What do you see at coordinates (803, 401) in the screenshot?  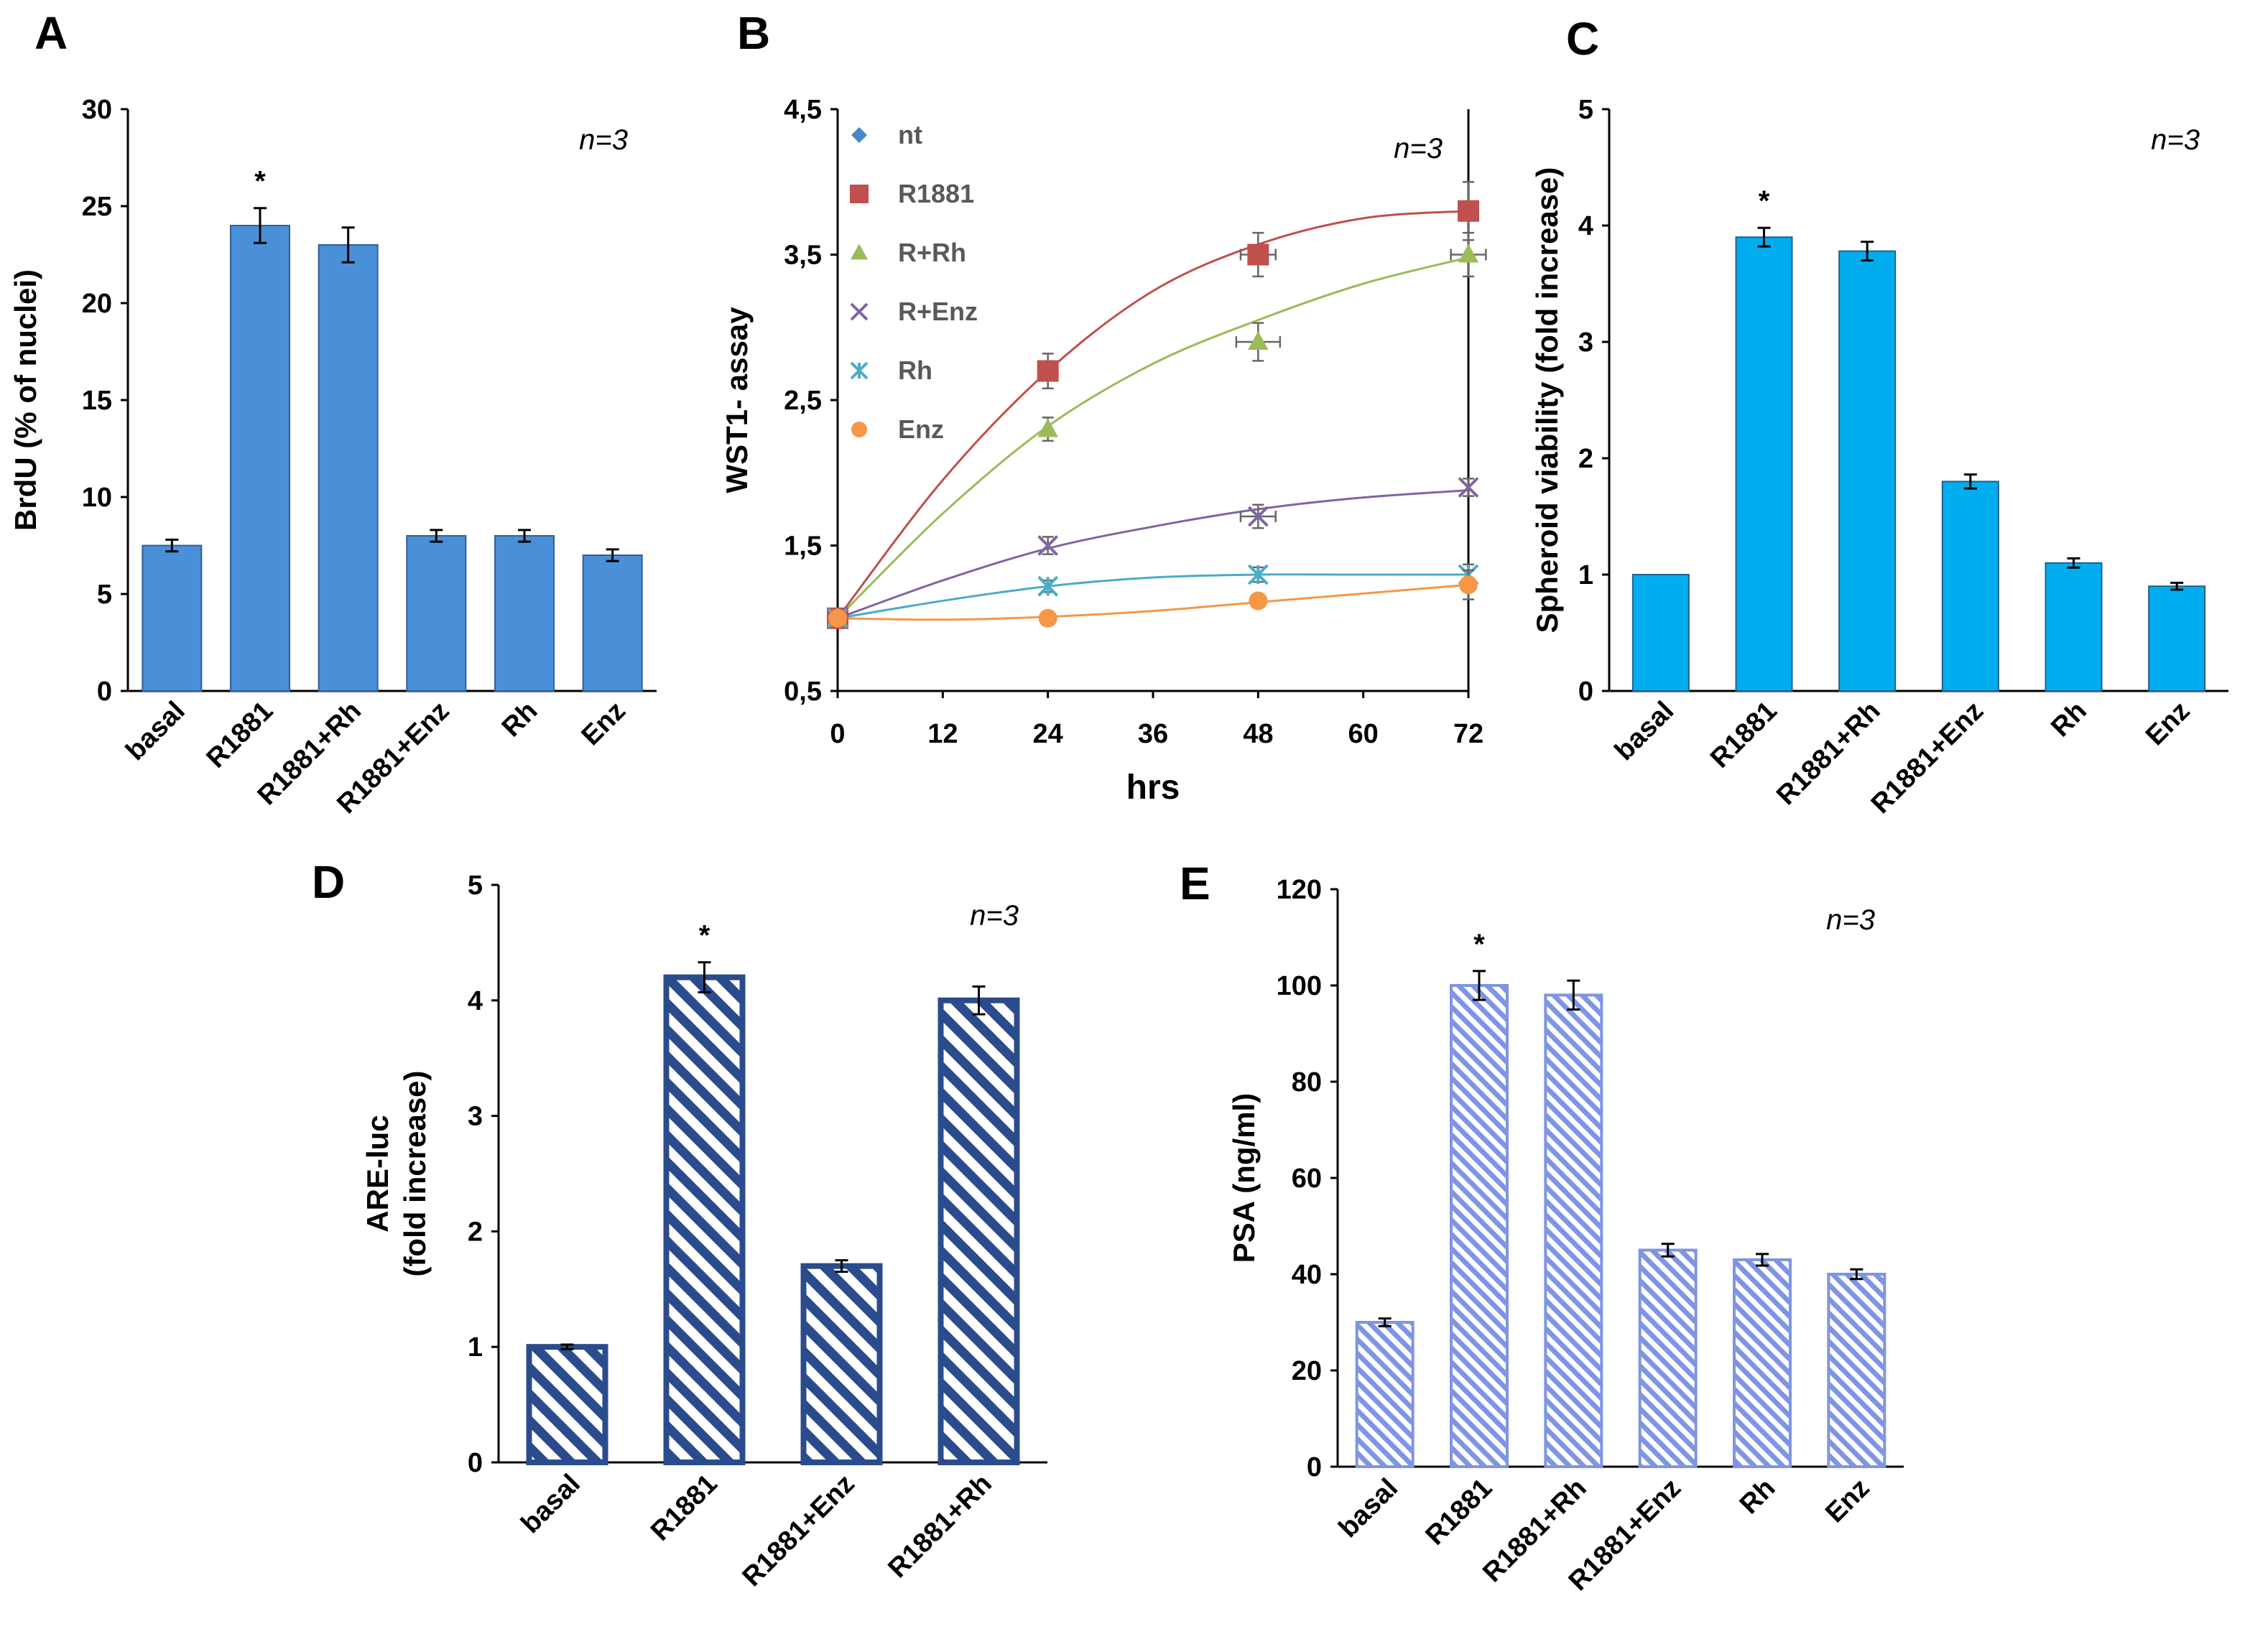 I see `y-tick-label: 2,5` at bounding box center [803, 401].